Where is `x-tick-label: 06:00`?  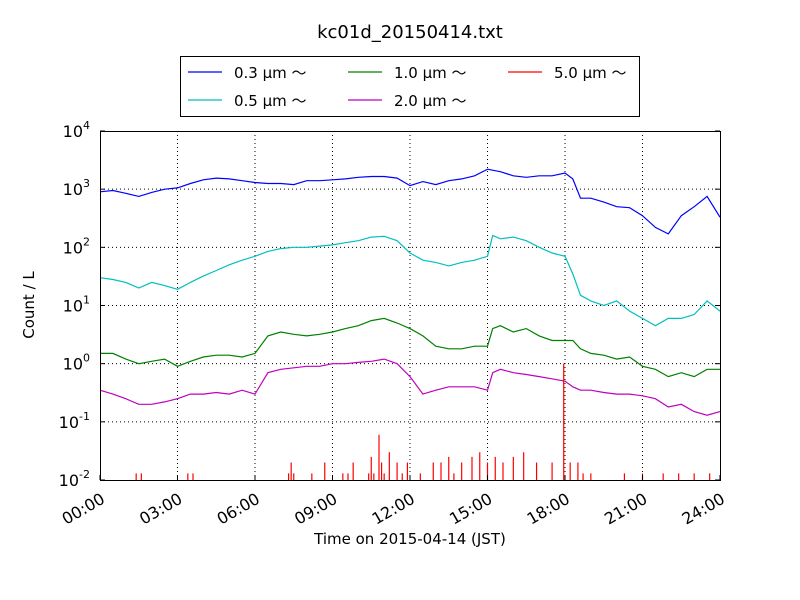
x-tick-label: 06:00 is located at coordinates (238, 509).